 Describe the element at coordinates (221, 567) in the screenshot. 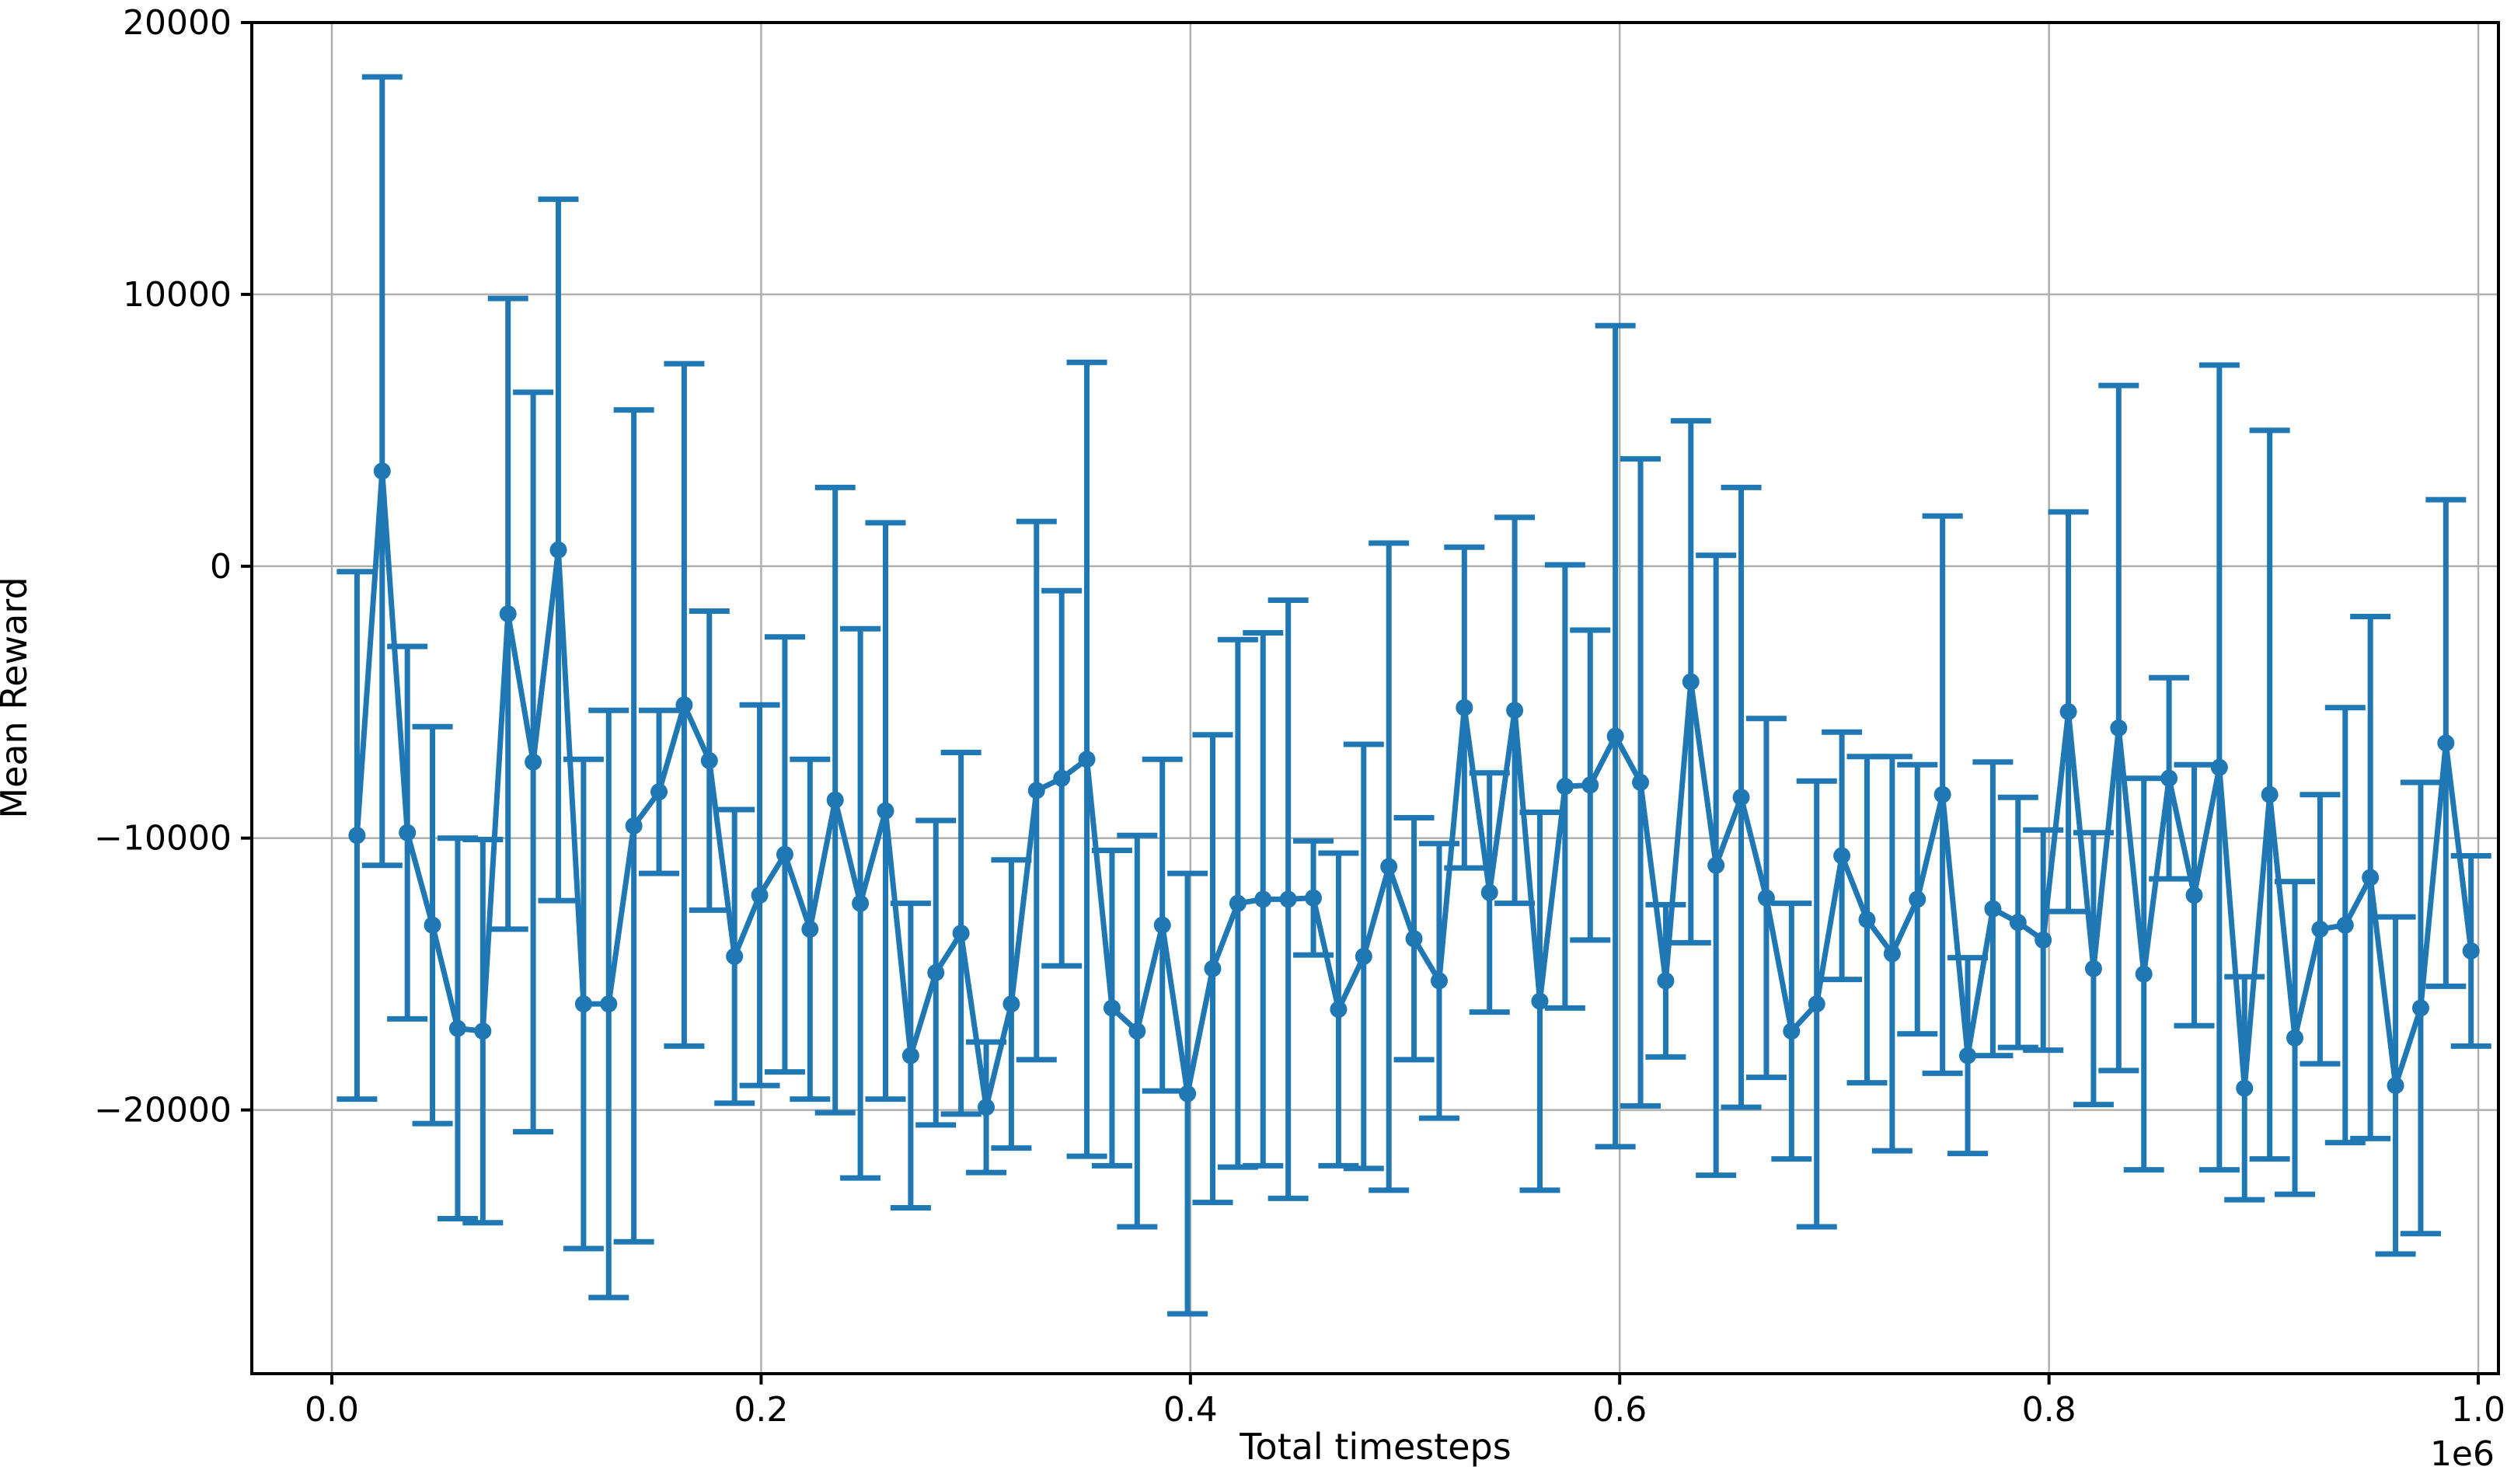

I see `y-tick-label: 0` at that location.